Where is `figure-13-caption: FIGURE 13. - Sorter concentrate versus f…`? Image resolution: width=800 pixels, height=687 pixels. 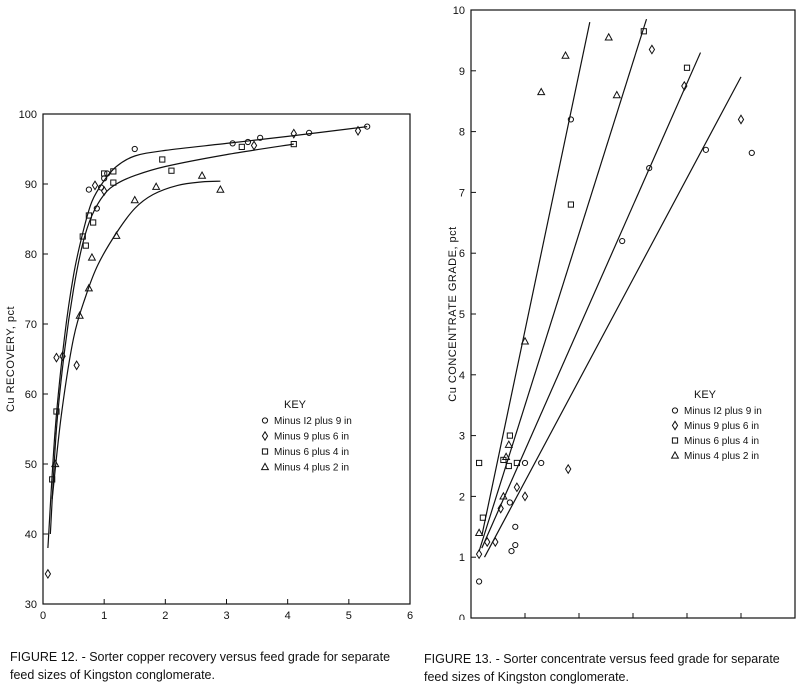 figure-13-caption: FIGURE 13. - Sorter concentrate versus f… is located at coordinates (612, 668).